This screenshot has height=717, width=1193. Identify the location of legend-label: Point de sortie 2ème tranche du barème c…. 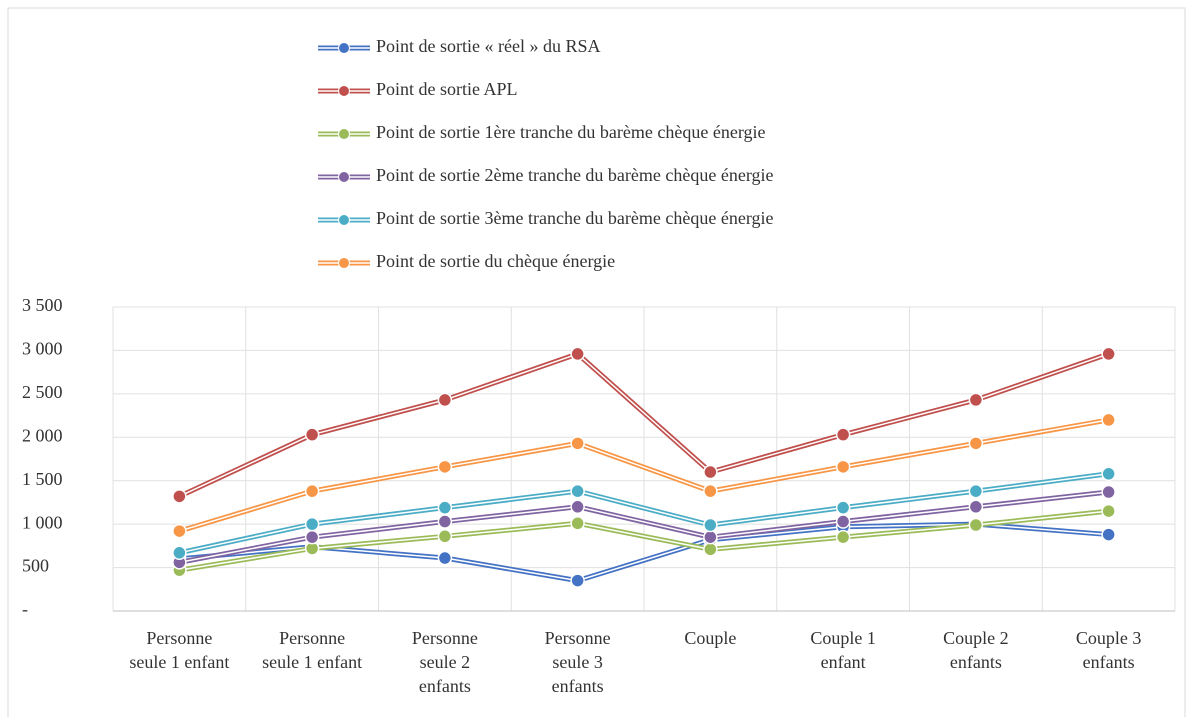
(575, 175).